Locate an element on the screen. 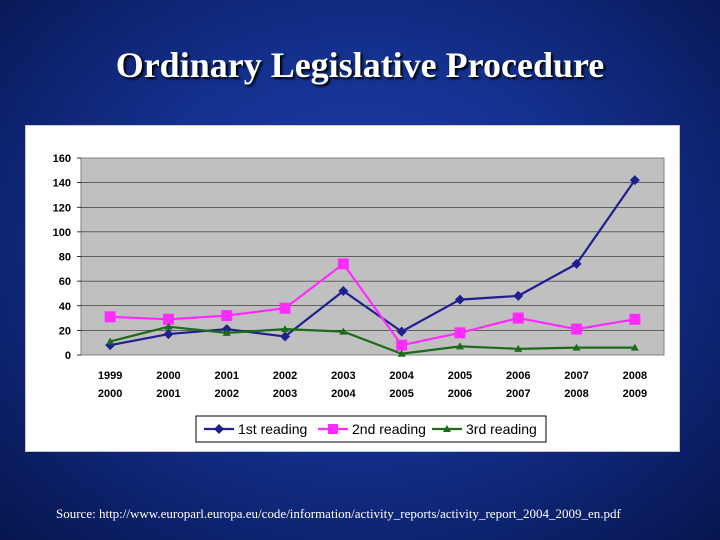 The image size is (720, 540). xtick-label-line2: 2007 is located at coordinates (518, 394).